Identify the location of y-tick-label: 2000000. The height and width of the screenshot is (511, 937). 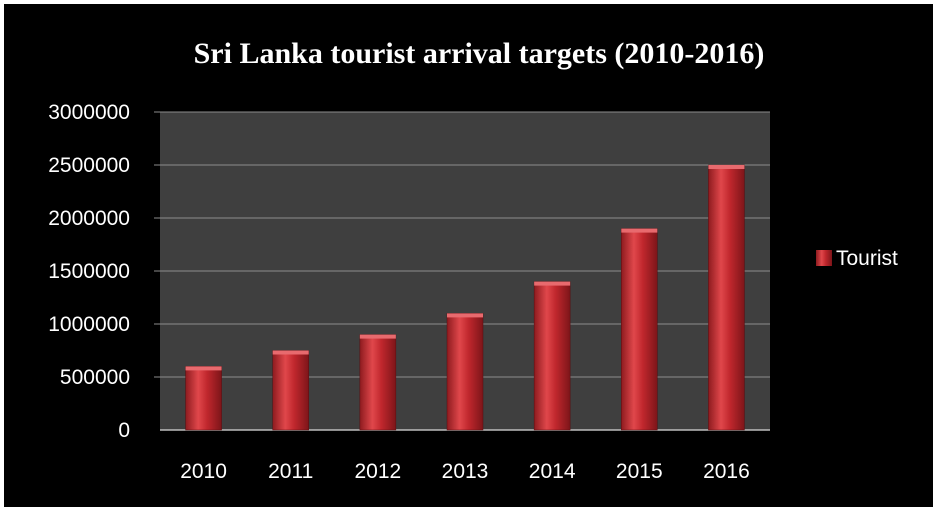
(89, 218).